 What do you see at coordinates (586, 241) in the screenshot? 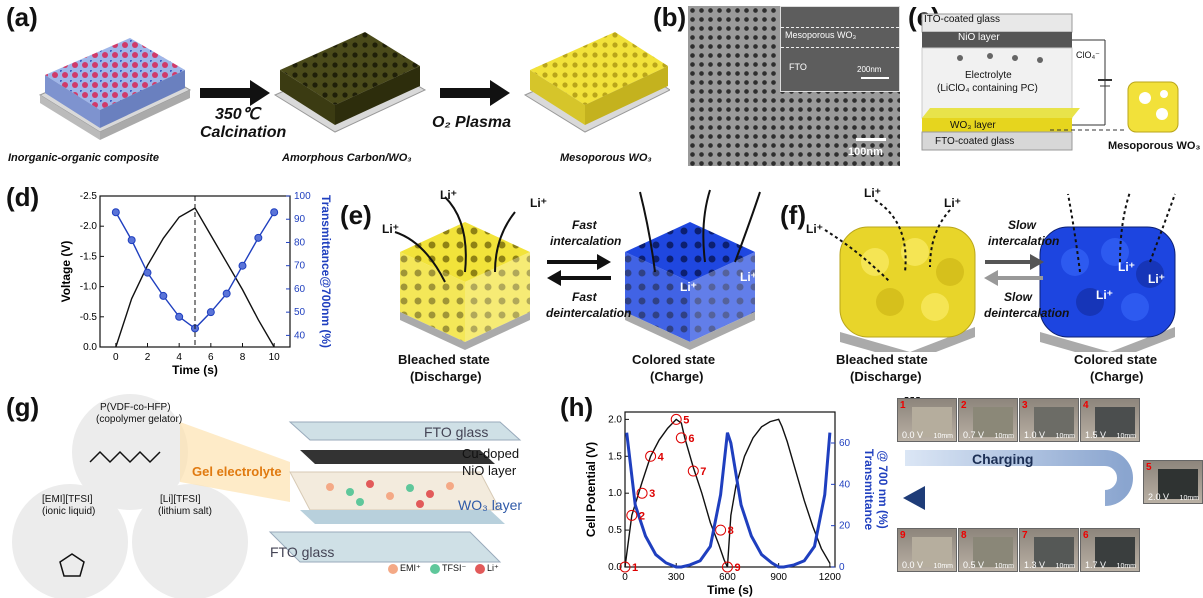
I see `fast-intercalation-label-2: intercalation` at bounding box center [586, 241].